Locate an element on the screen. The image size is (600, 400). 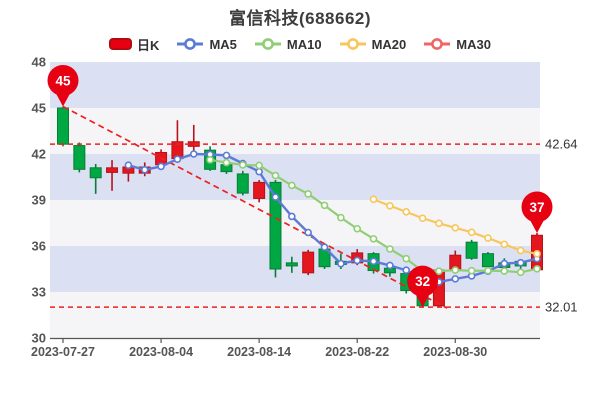
marker-balloon: 45 is located at coordinates (63, 85).